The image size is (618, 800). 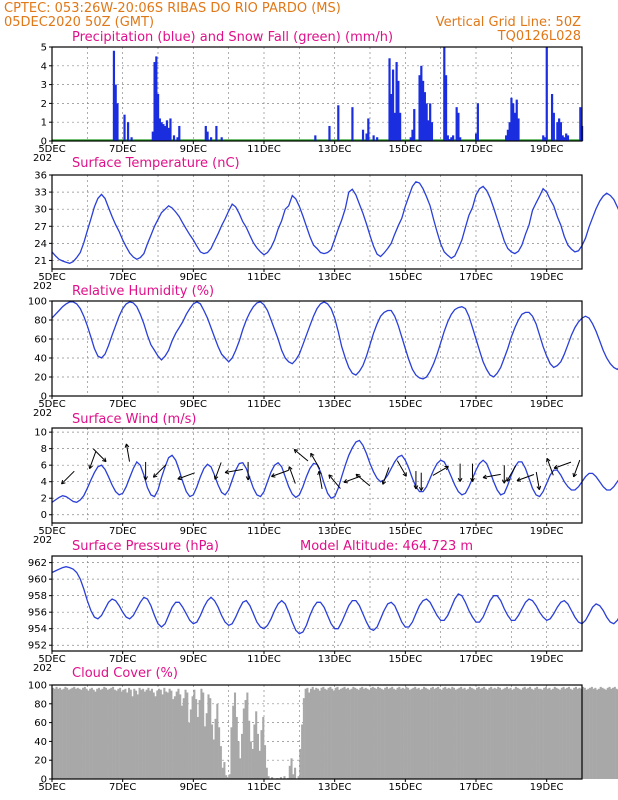 I want to click on x-date-label: 15DEC, so click(x=405, y=659).